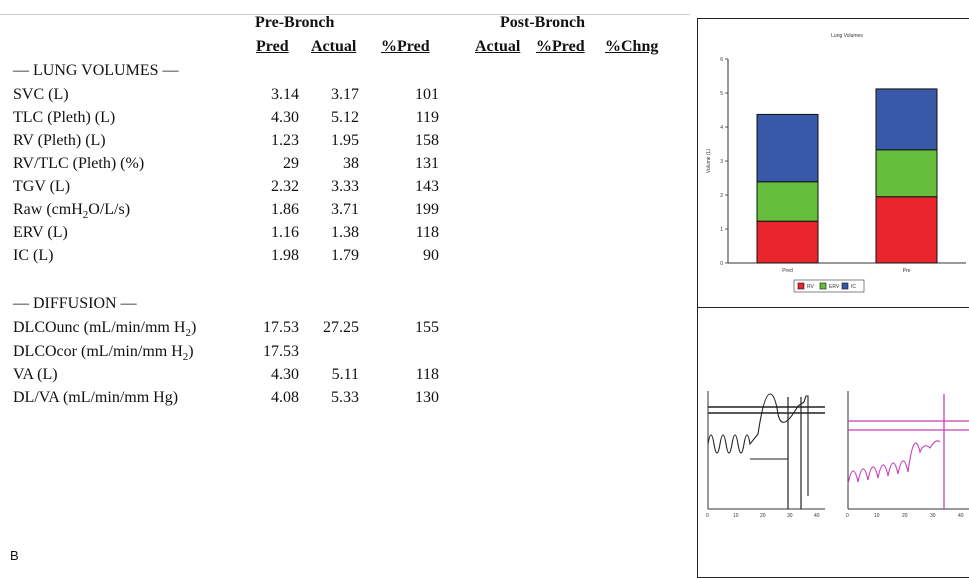  I want to click on col-pred: Pred, so click(272, 46).